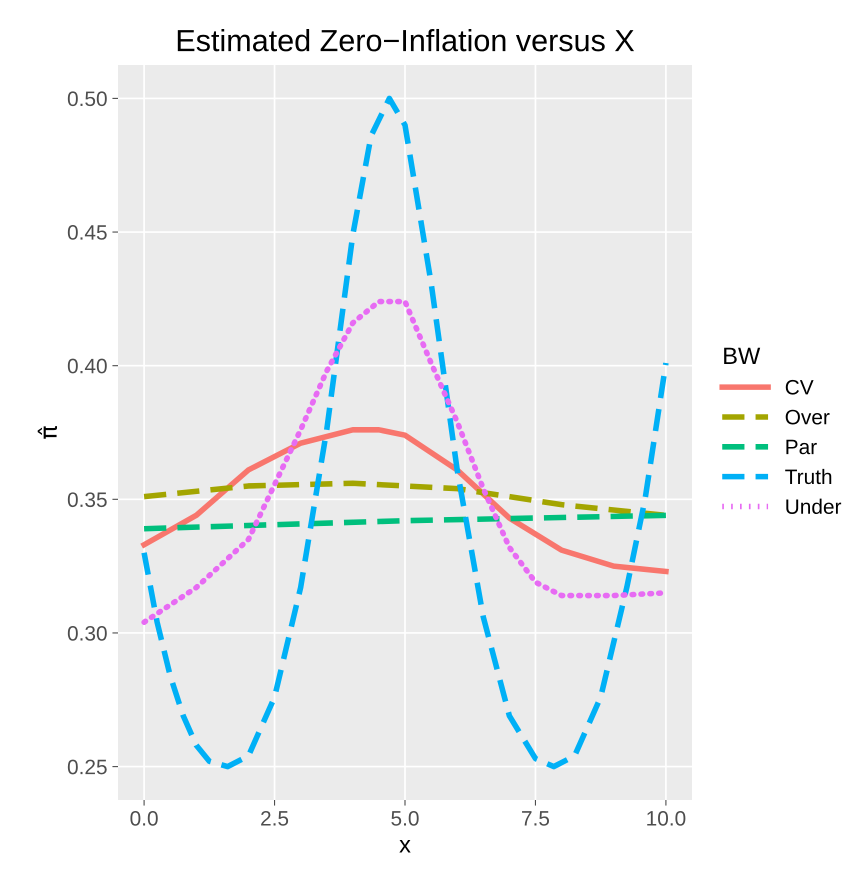 This screenshot has width=855, height=877. I want to click on legend-label: CV, so click(800, 387).